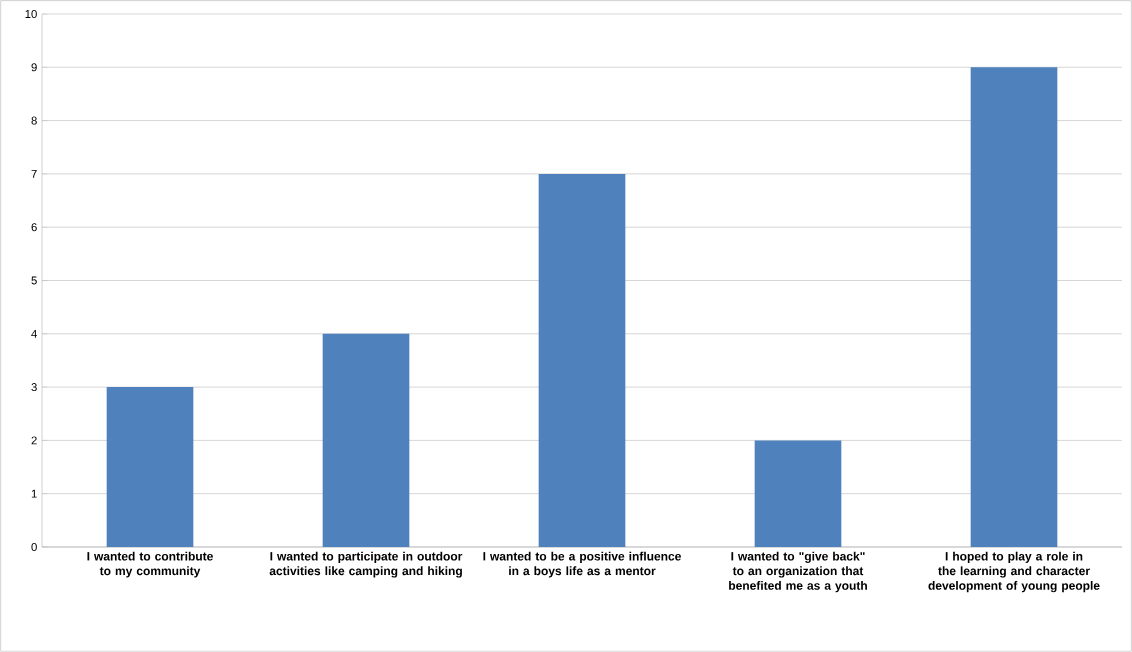  I want to click on x-tick-label: I hoped to play a role in the learning and character development of young people, so click(1014, 572).